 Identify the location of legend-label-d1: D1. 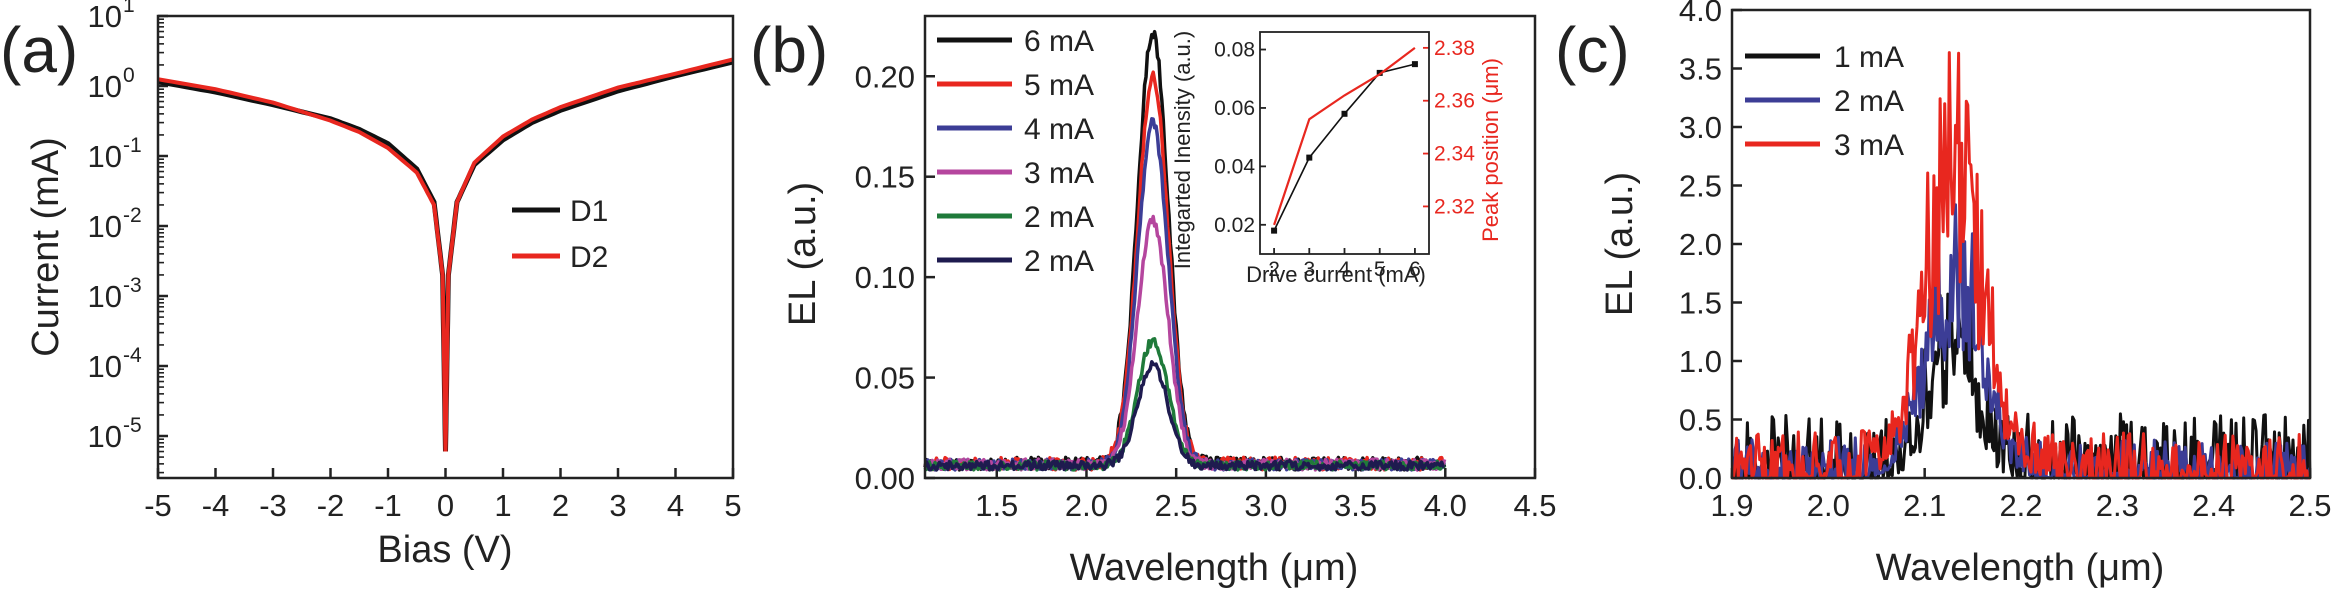
(589, 211).